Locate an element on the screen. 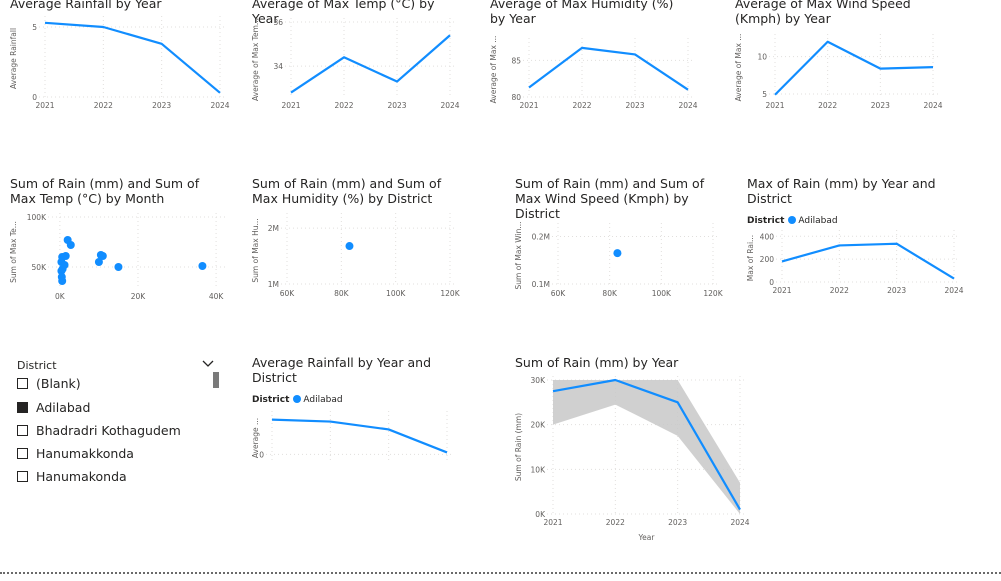  x-tick-label: 60K is located at coordinates (559, 293).